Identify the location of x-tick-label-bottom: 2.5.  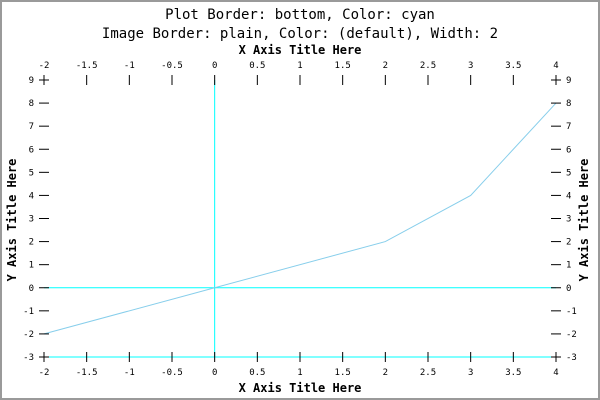
(428, 373).